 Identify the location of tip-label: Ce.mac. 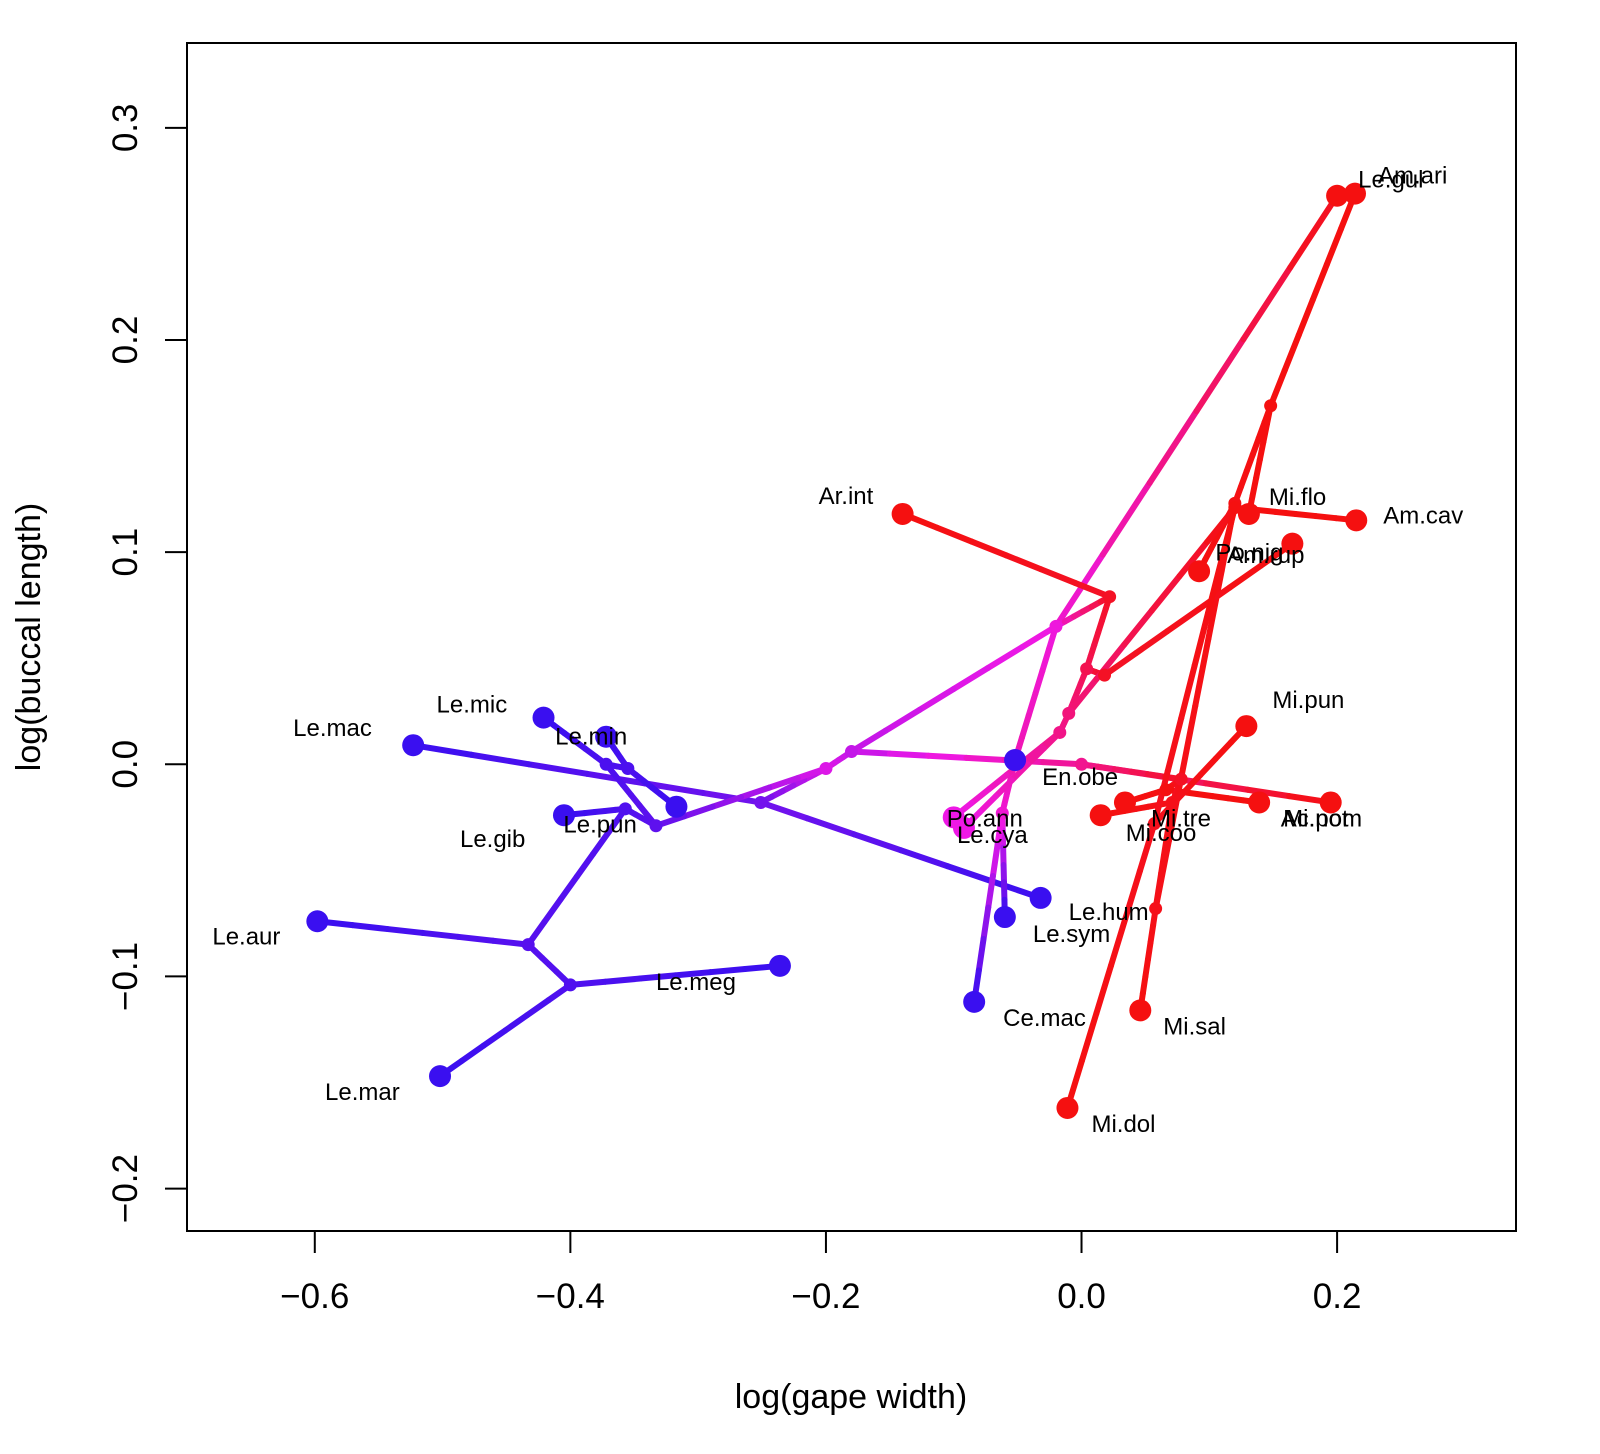
(1044, 1018).